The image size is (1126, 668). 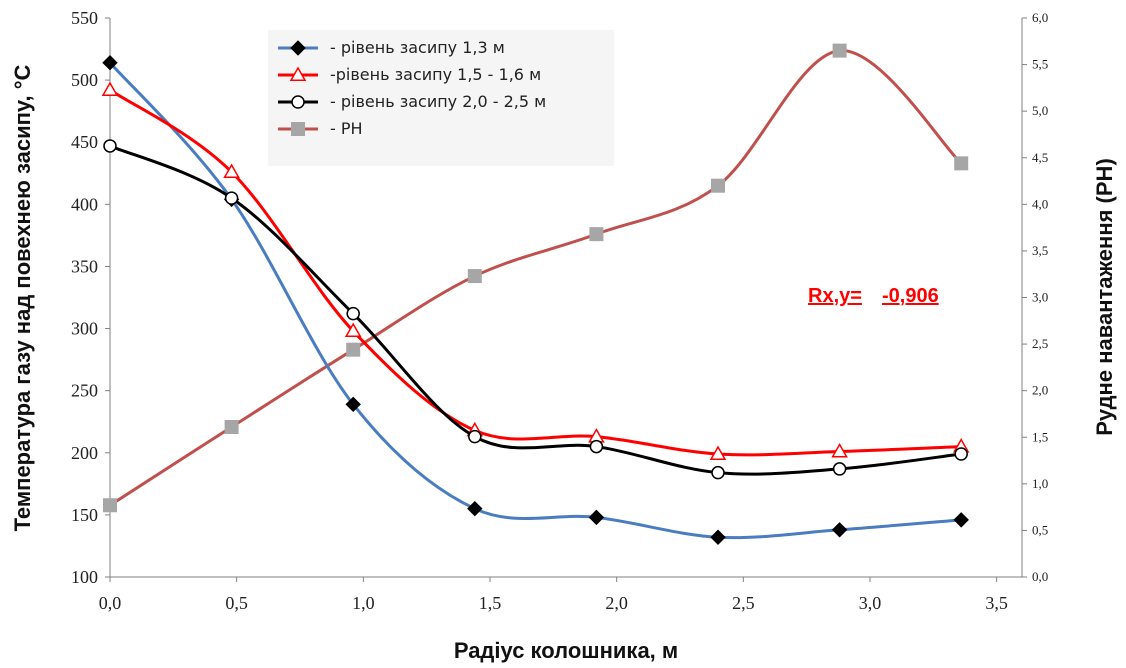 I want to click on y-left-tick-label: 500, so click(x=84, y=80).